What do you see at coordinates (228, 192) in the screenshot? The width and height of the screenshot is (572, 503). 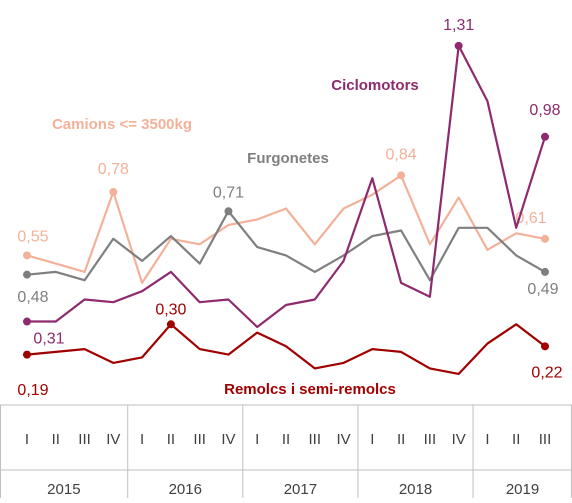 I see `value-label: 0,71` at bounding box center [228, 192].